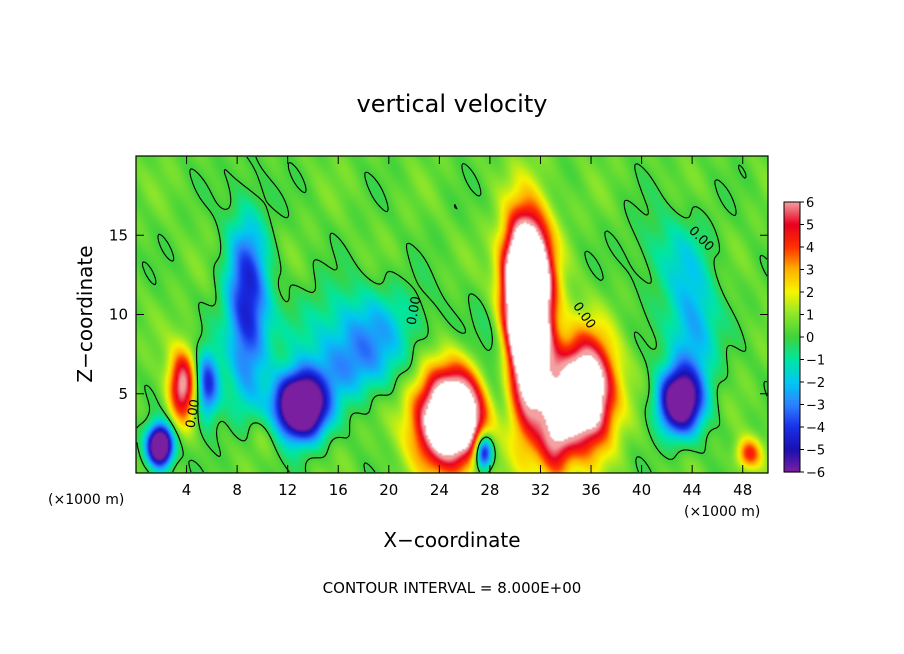 The height and width of the screenshot is (654, 904). Describe the element at coordinates (452, 588) in the screenshot. I see `contour-interval-note: CONTOUR INTERVAL = 8.000E+00` at that location.